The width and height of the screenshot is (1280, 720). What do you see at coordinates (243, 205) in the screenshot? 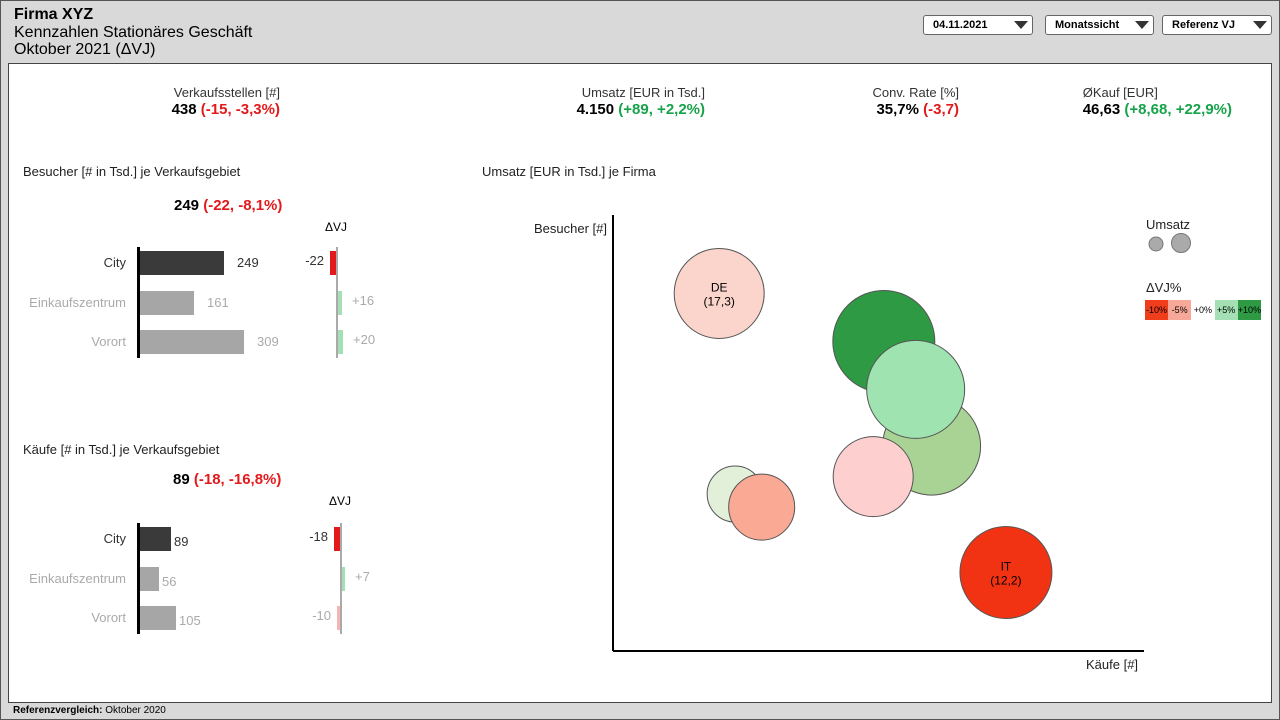
I see `visitors-total-delta: (-22, -8,1%)` at bounding box center [243, 205].